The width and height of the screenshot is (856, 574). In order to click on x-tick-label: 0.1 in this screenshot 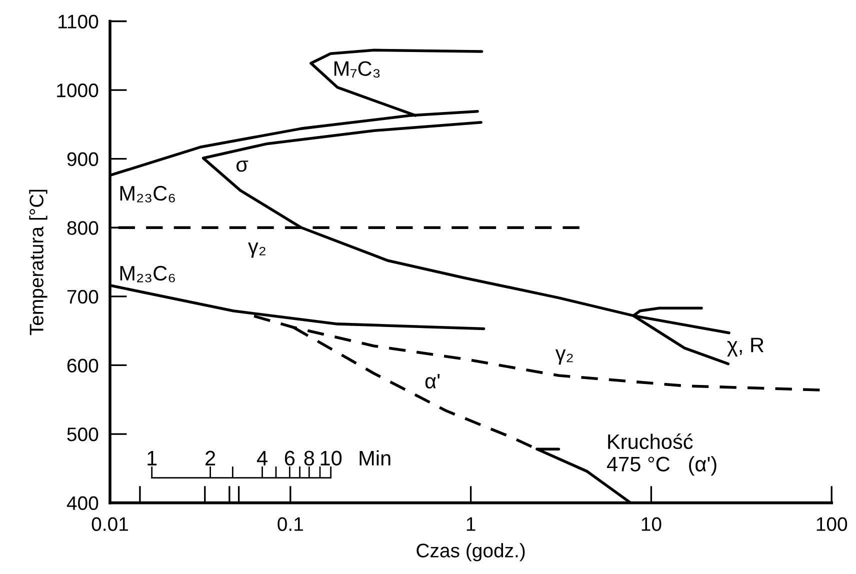, I will do `click(290, 524)`.